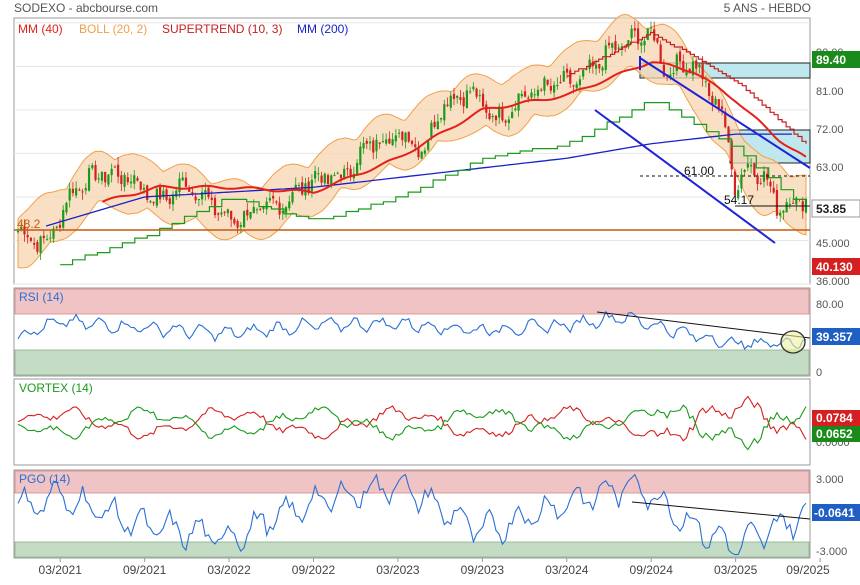 The height and width of the screenshot is (585, 860). I want to click on legend-boll: BOLL (20, 2), so click(113, 29).